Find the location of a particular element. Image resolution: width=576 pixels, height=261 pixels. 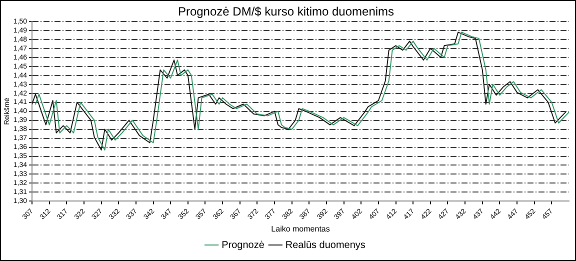

chart-title: Prognozė DM/$ kurso kitimo duomenims is located at coordinates (286, 11).